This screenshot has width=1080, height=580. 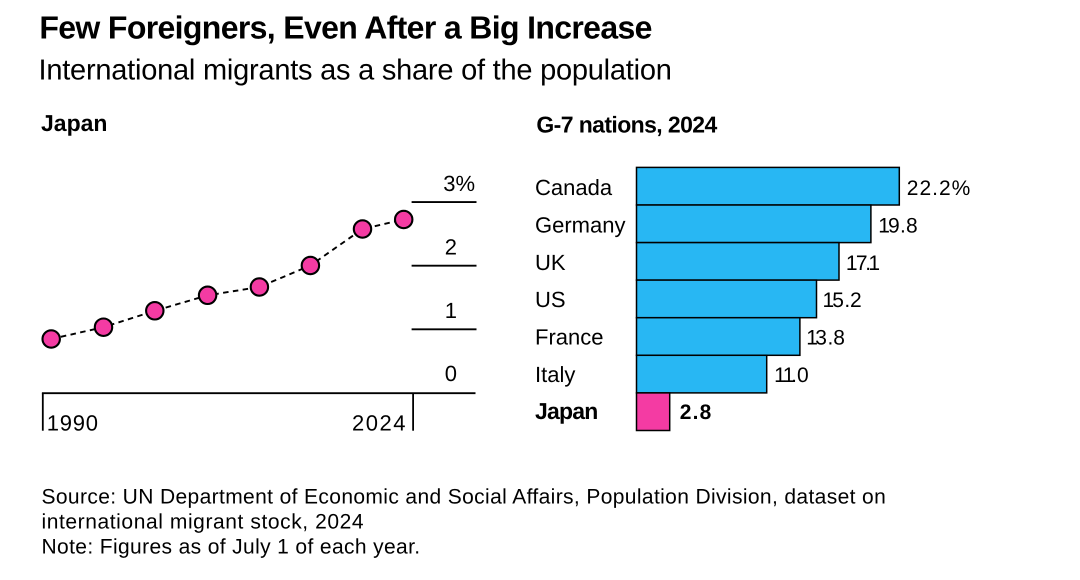 What do you see at coordinates (550, 299) in the screenshot?
I see `svg-text: US` at bounding box center [550, 299].